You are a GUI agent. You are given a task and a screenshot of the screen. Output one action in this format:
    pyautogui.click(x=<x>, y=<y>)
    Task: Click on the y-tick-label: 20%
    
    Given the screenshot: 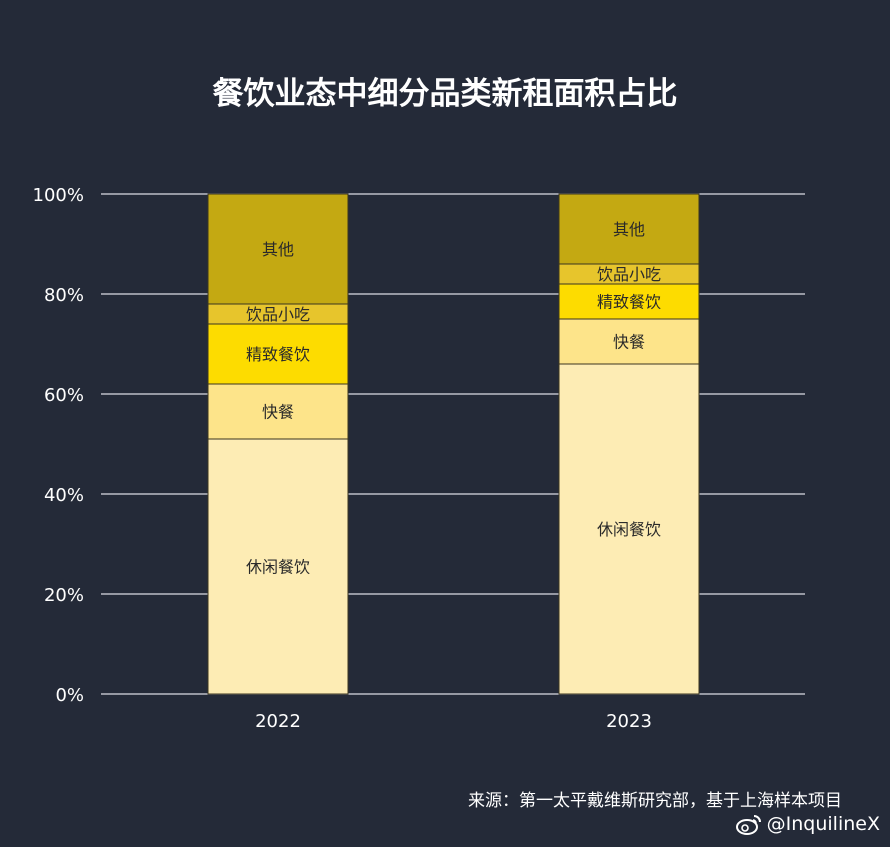 What is the action you would take?
    pyautogui.click(x=64, y=595)
    